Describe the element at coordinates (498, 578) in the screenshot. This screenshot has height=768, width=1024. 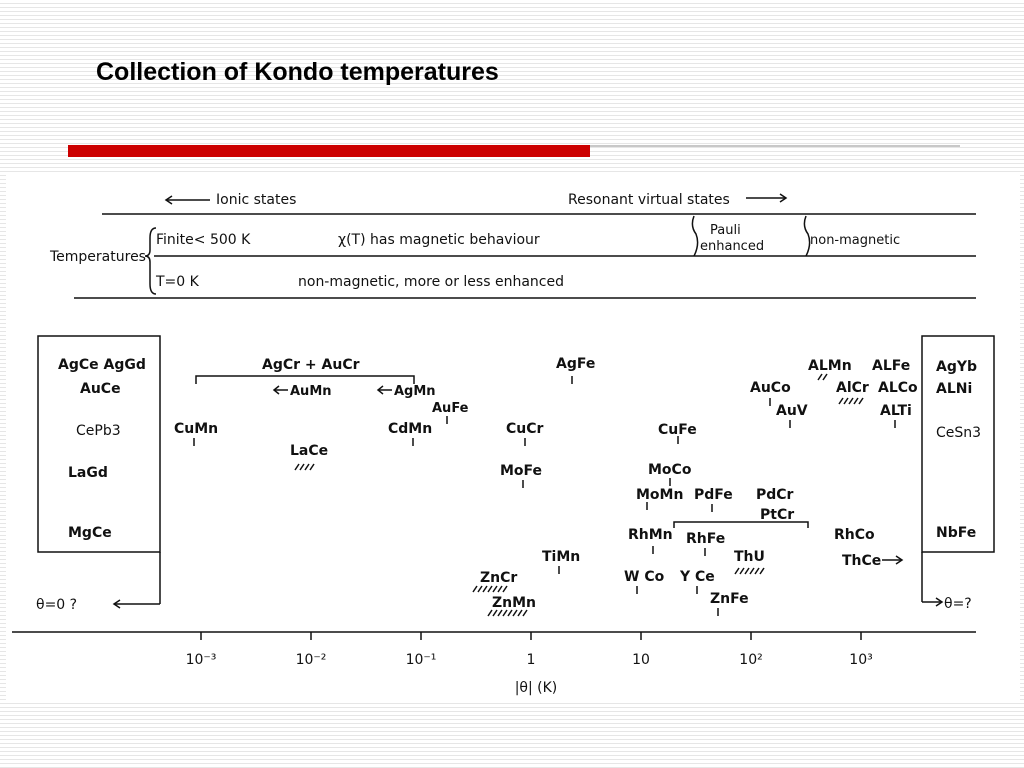
I see `alloy-label: ZnCr` at that location.